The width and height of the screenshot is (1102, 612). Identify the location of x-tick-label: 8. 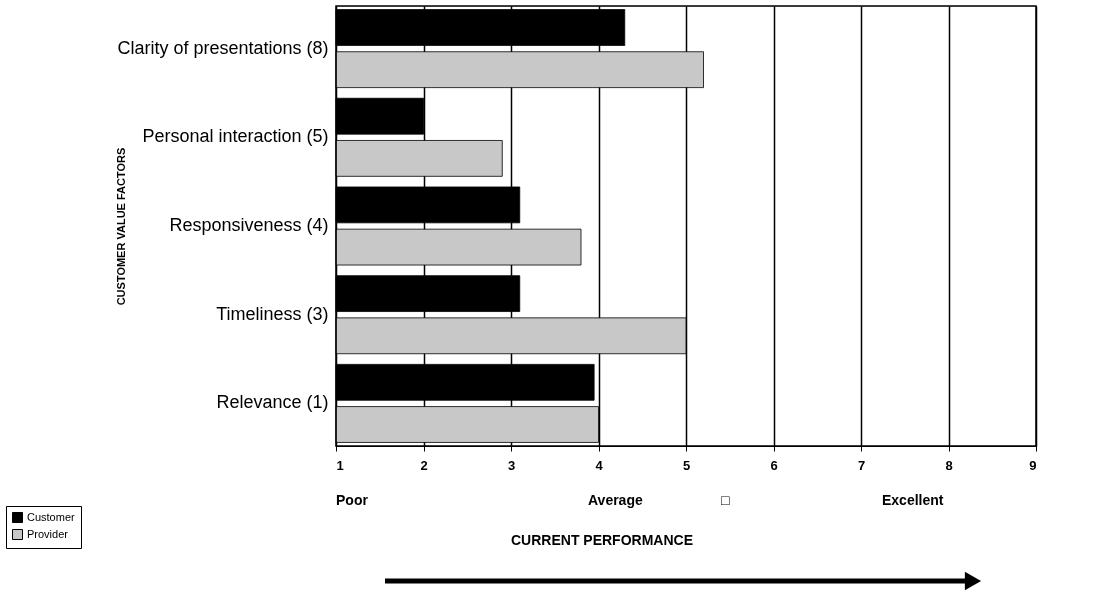
(949, 465).